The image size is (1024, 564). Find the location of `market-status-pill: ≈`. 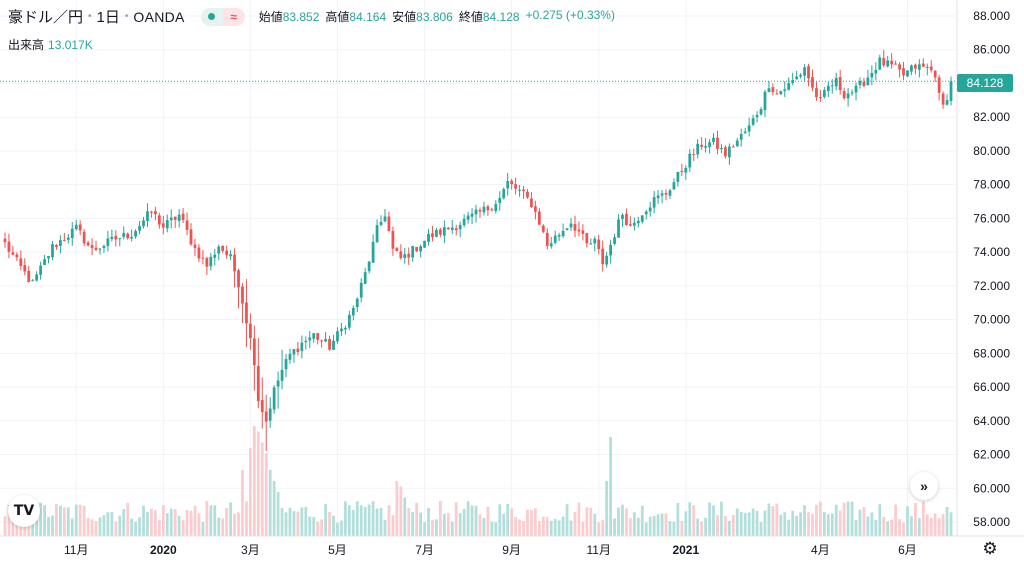

market-status-pill: ≈ is located at coordinates (222, 16).